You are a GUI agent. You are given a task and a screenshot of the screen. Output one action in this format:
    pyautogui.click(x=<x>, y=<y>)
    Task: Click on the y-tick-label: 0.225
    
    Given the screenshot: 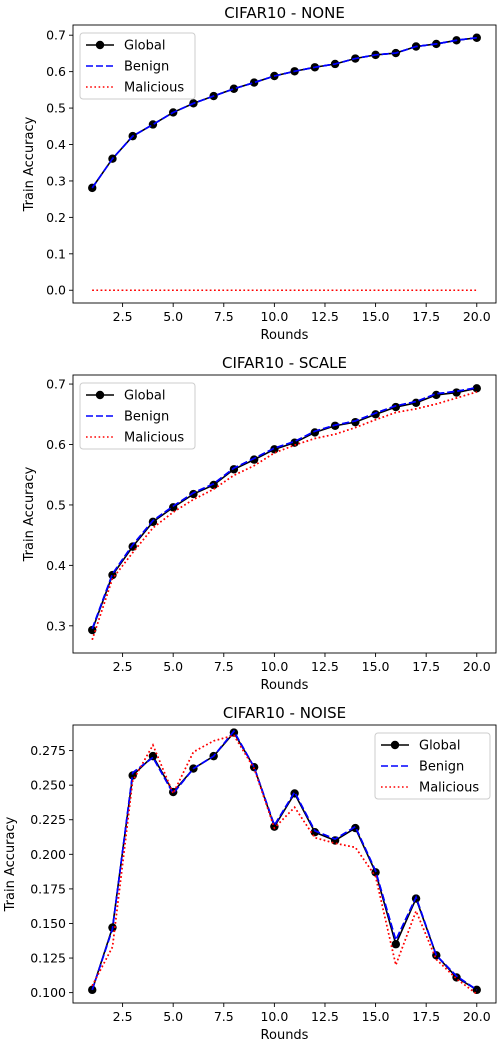 What is the action you would take?
    pyautogui.click(x=48, y=819)
    